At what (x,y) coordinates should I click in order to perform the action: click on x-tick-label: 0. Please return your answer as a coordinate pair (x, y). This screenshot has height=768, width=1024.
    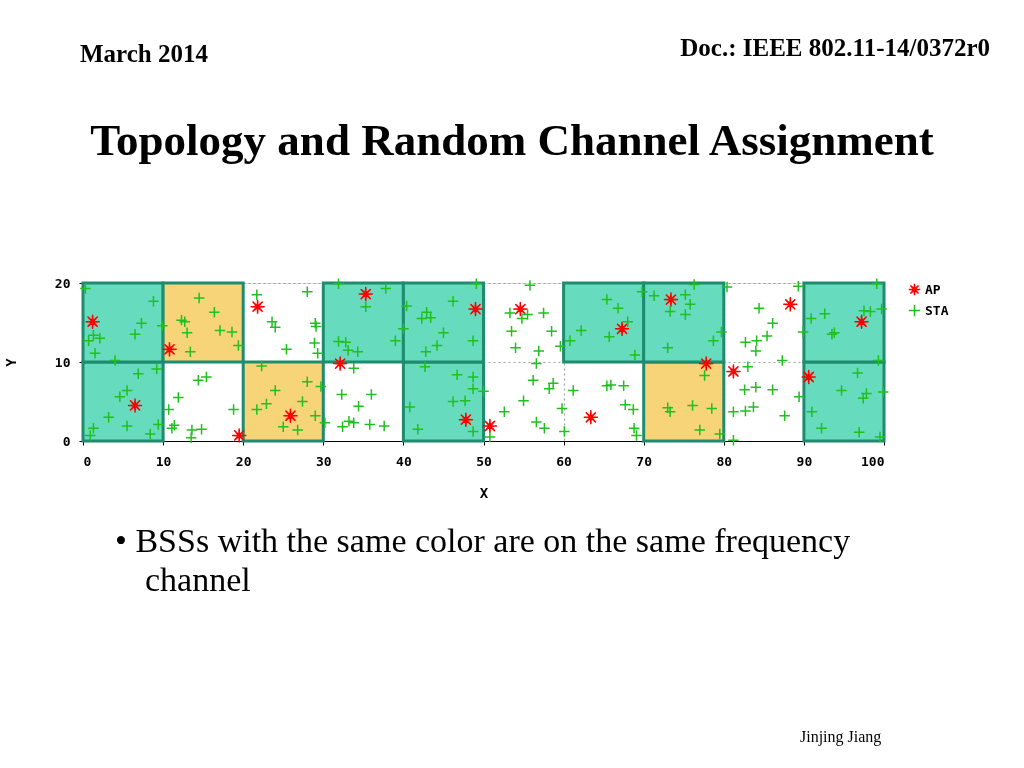
    Looking at the image, I should click on (87, 461).